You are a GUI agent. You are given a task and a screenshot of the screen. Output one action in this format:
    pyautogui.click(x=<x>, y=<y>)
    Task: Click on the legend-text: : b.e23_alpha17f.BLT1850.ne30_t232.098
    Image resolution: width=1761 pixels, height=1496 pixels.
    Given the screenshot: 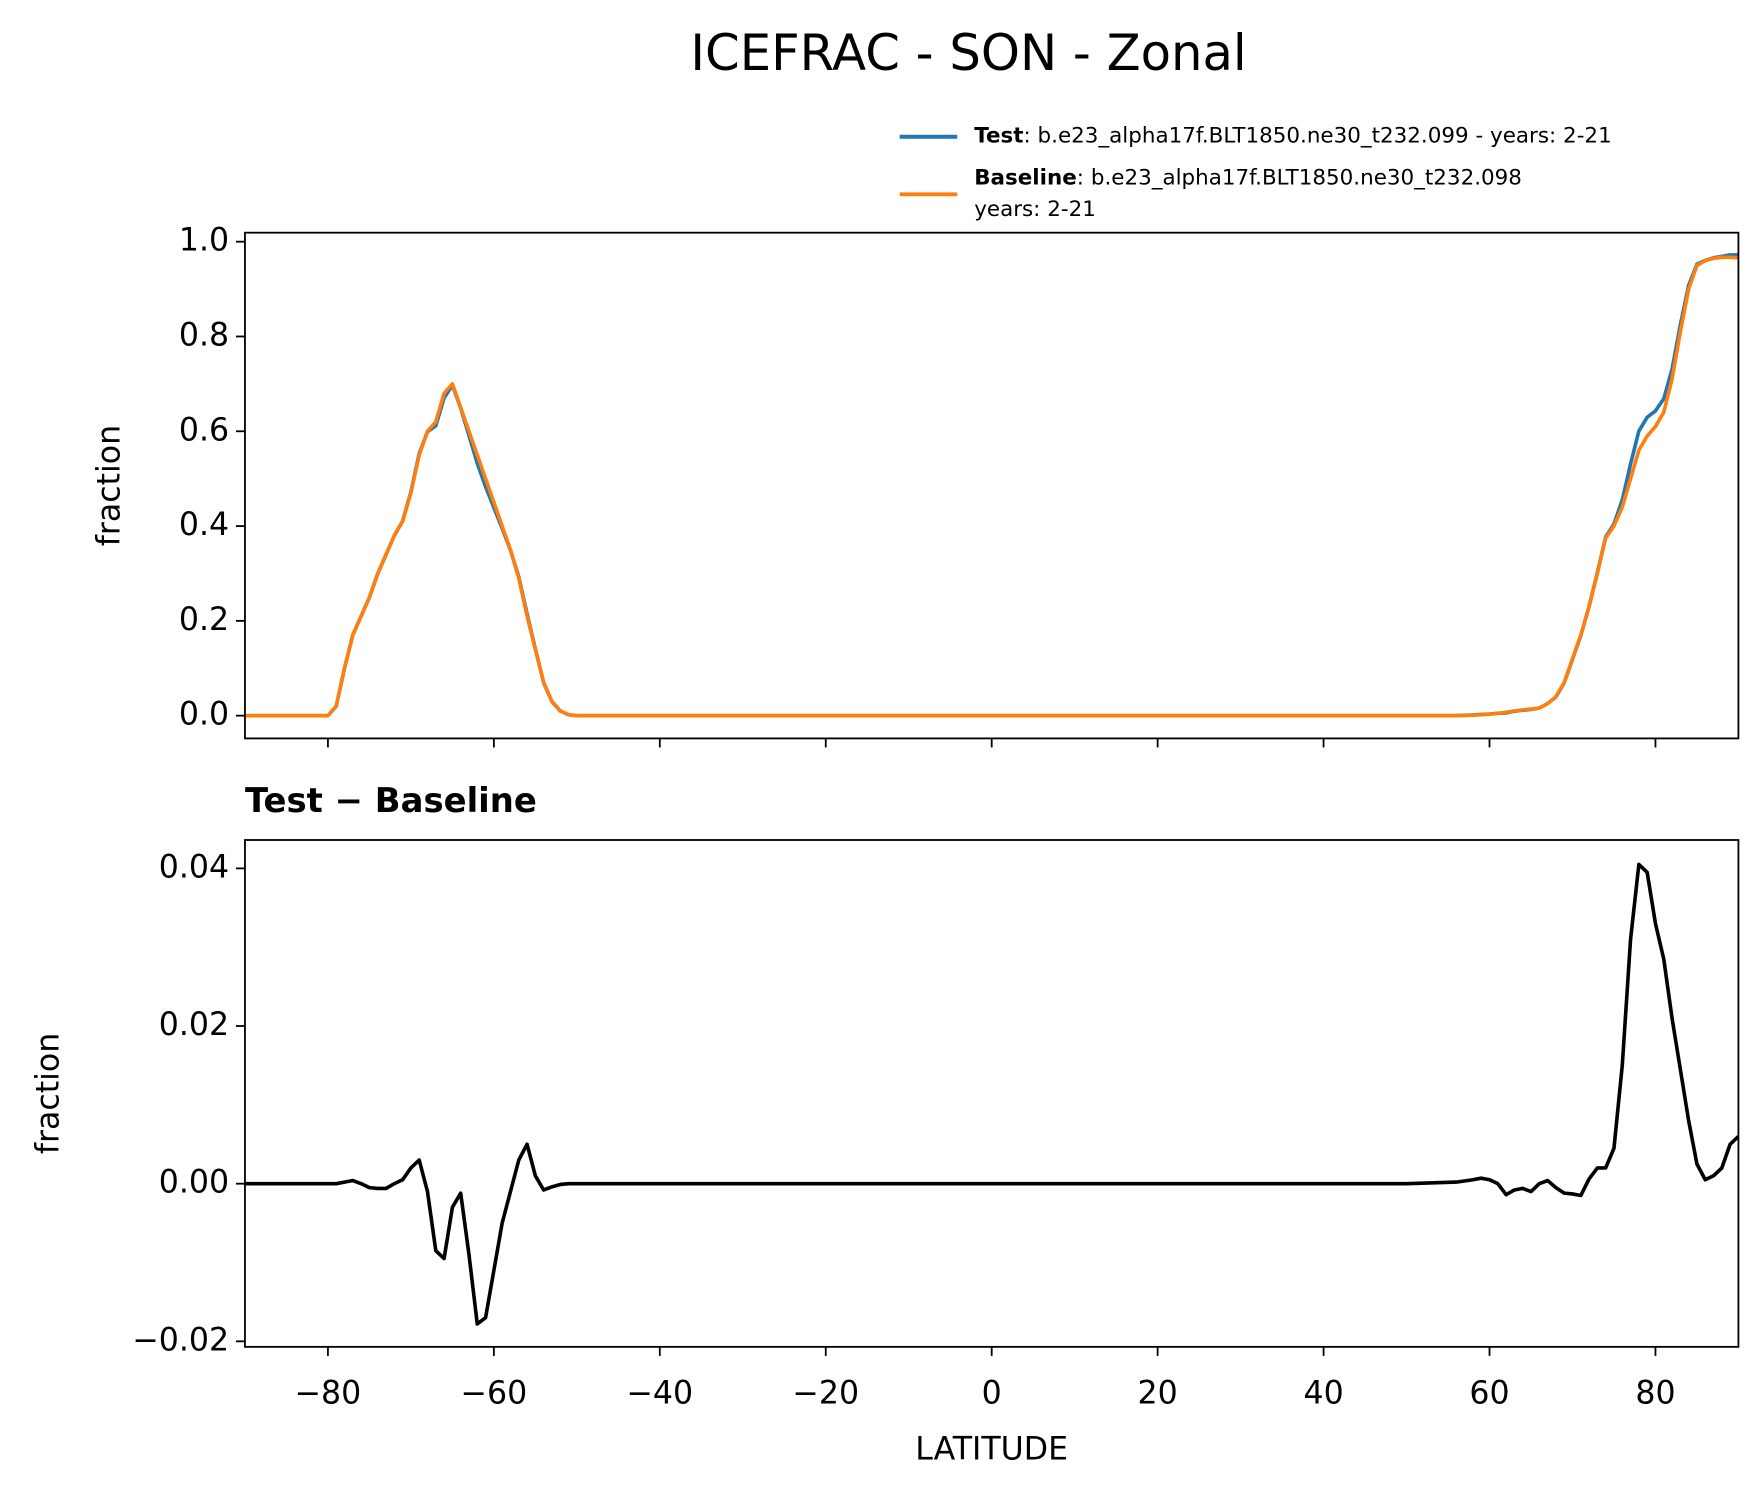 What is the action you would take?
    pyautogui.click(x=1299, y=177)
    